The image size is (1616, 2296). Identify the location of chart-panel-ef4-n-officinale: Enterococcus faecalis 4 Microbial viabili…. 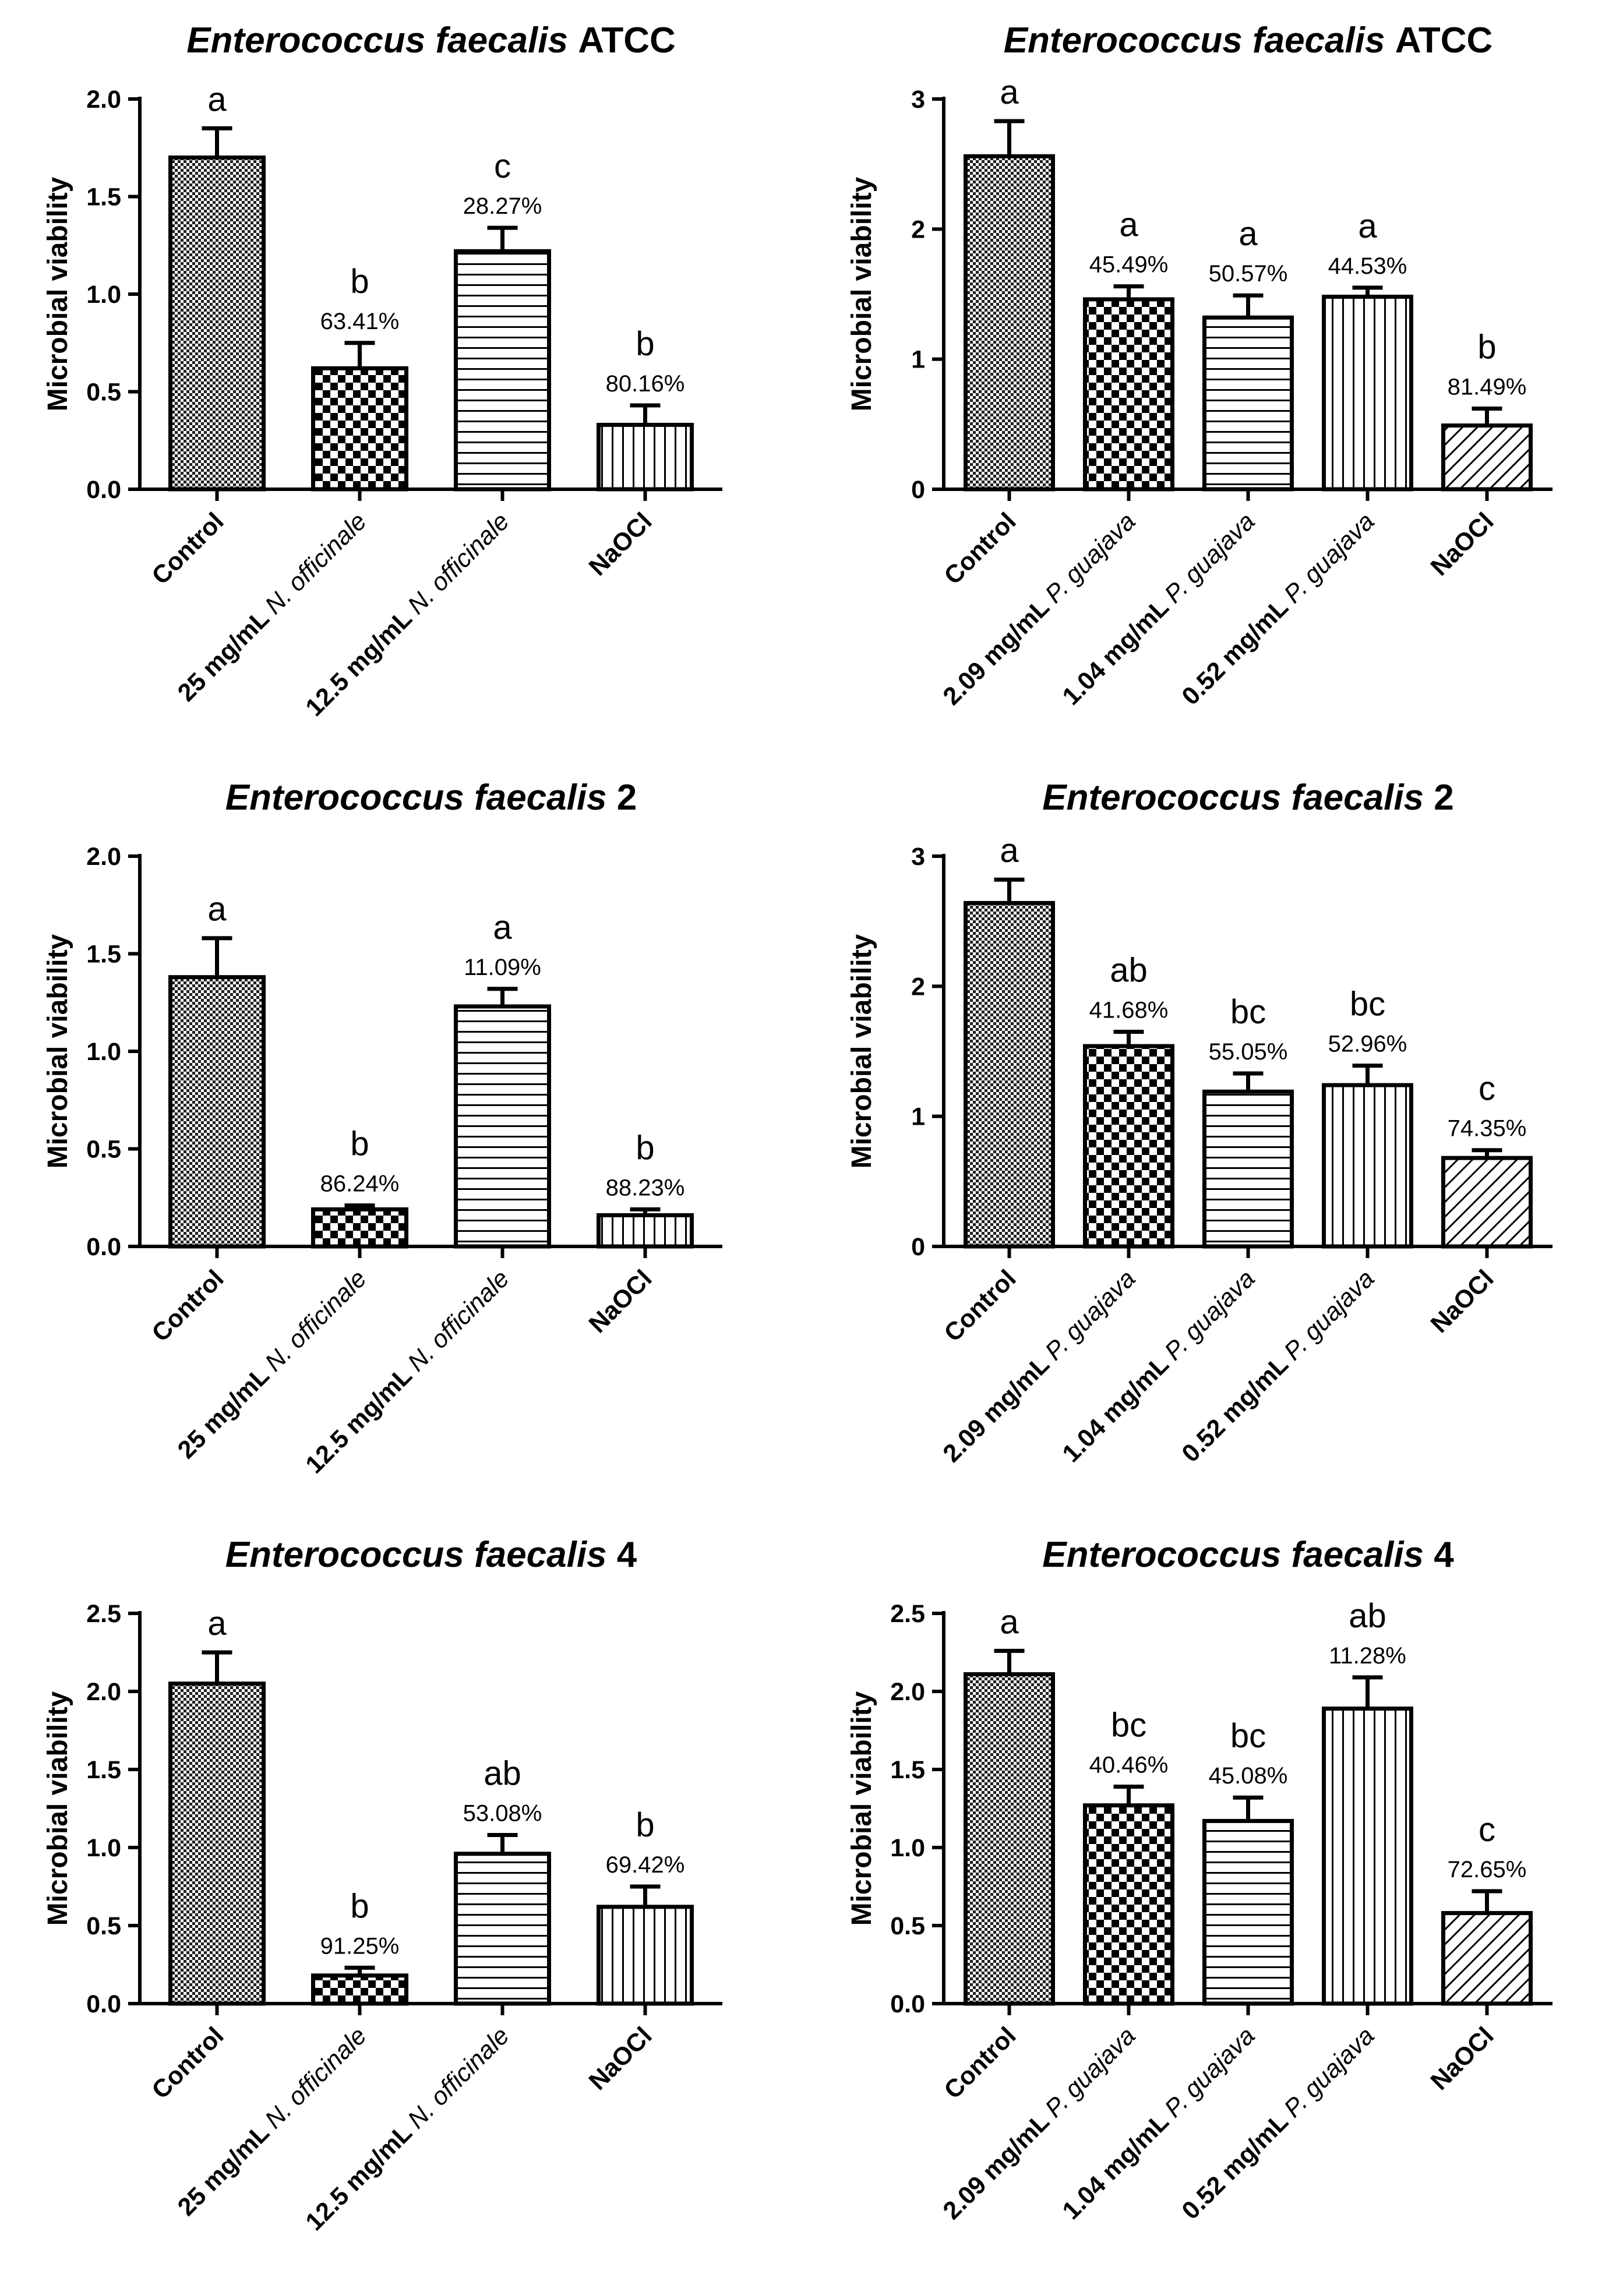
(408, 1899).